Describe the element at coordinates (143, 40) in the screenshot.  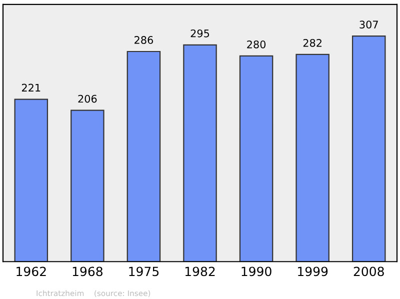
I see `data-label: 286` at that location.